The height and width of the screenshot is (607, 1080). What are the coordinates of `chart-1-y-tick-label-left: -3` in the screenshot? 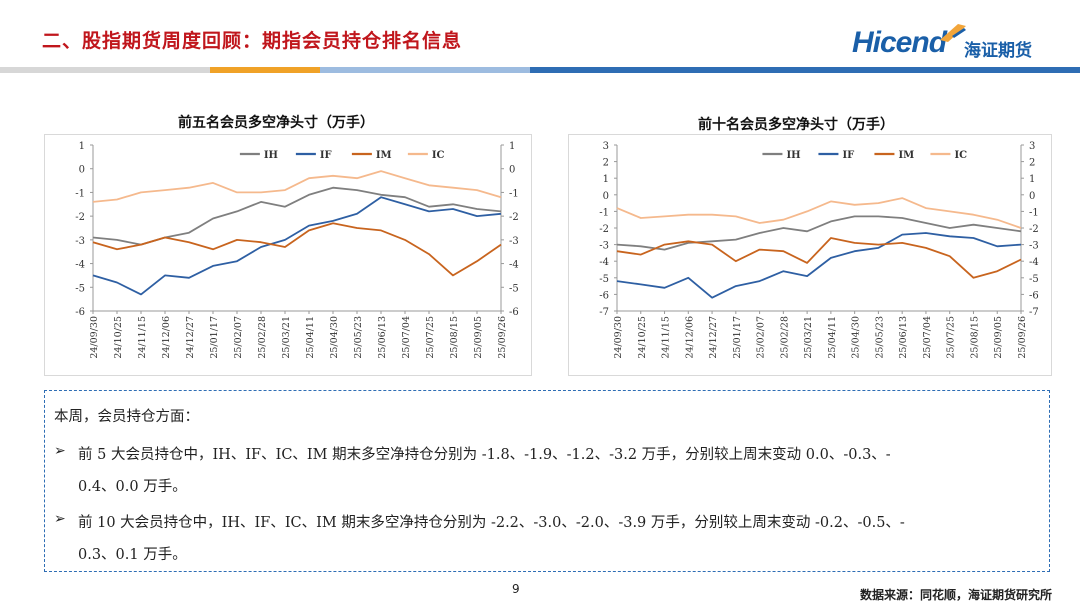 It's located at (80, 241).